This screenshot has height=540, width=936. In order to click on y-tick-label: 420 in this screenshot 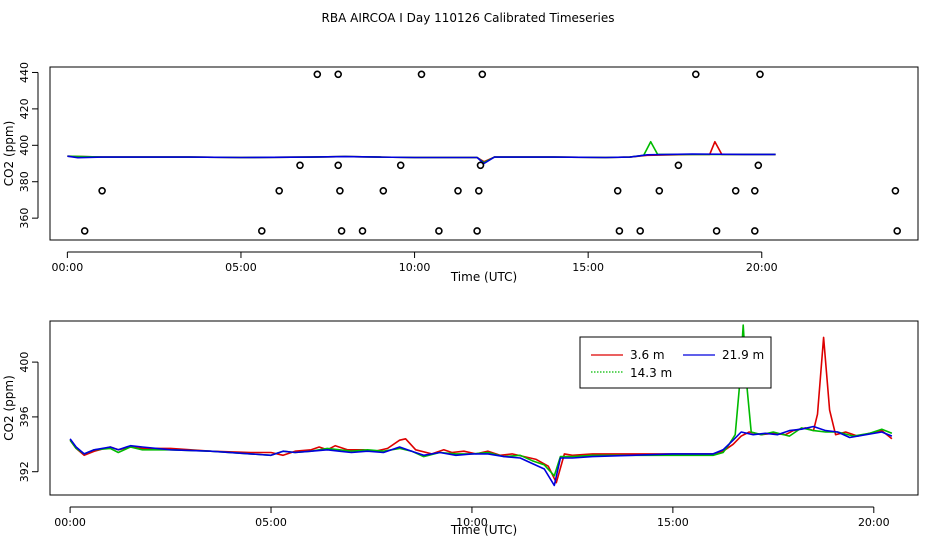, I will do `click(24, 108)`.